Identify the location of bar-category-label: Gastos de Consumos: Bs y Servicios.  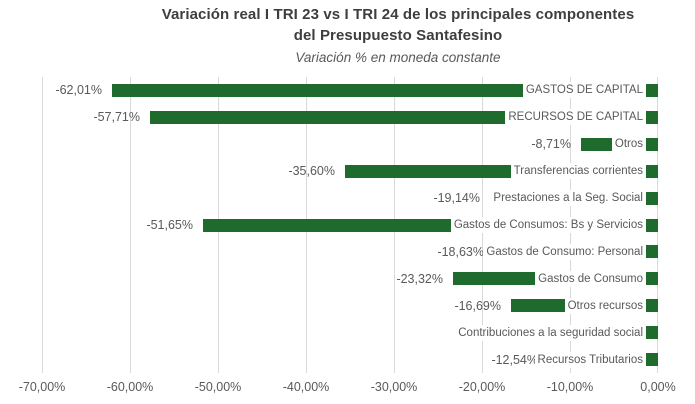
(548, 225).